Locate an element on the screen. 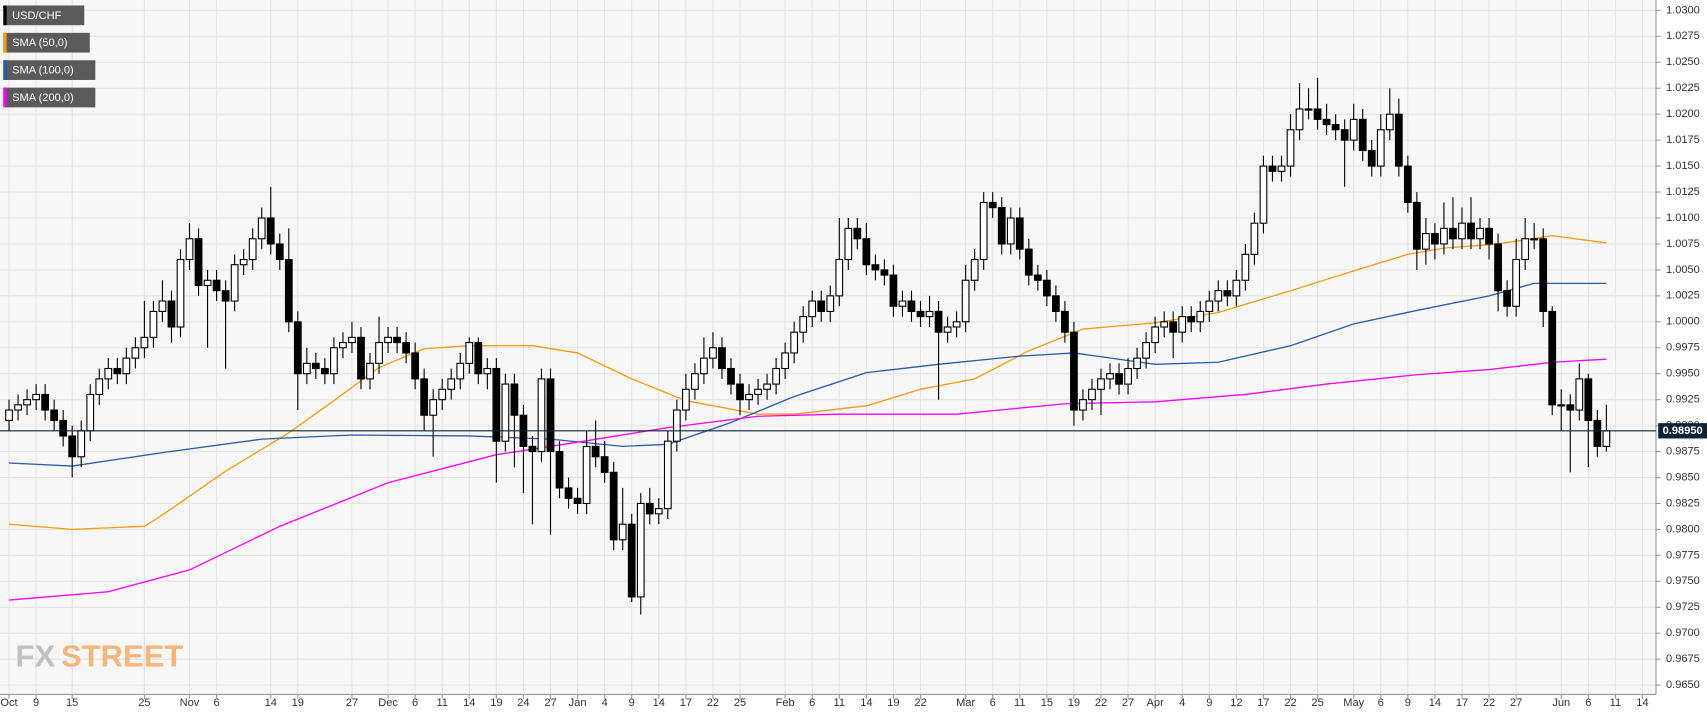  x-tick-label: 9 is located at coordinates (1209, 703).